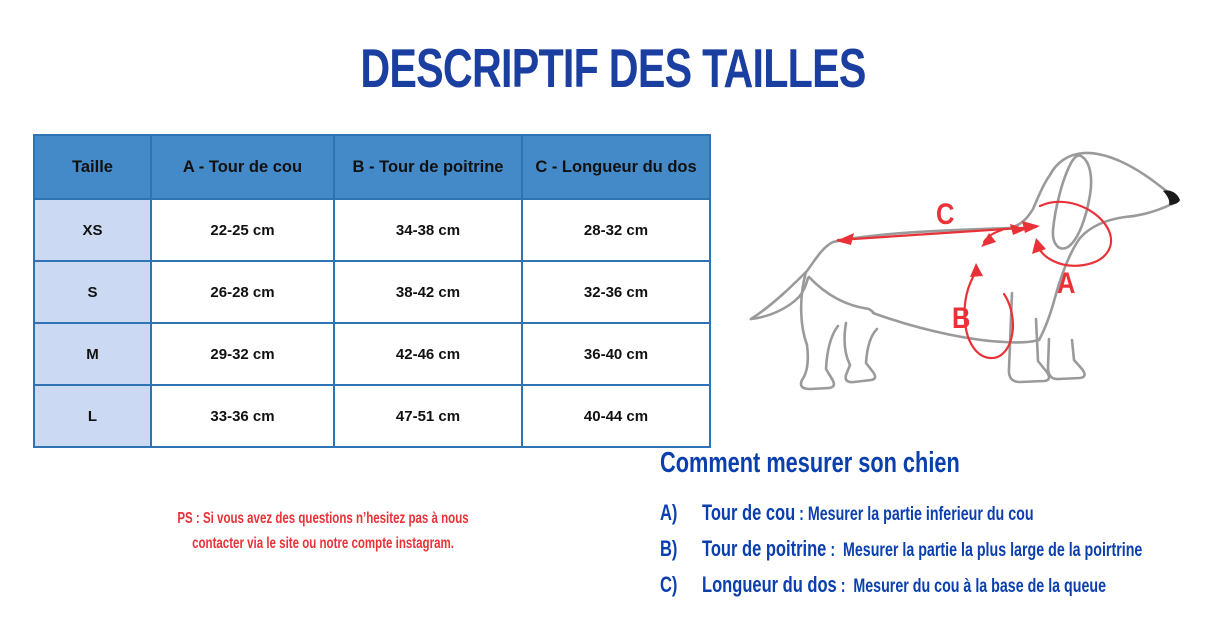  Describe the element at coordinates (92, 230) in the screenshot. I see `cell-size: XS` at that location.